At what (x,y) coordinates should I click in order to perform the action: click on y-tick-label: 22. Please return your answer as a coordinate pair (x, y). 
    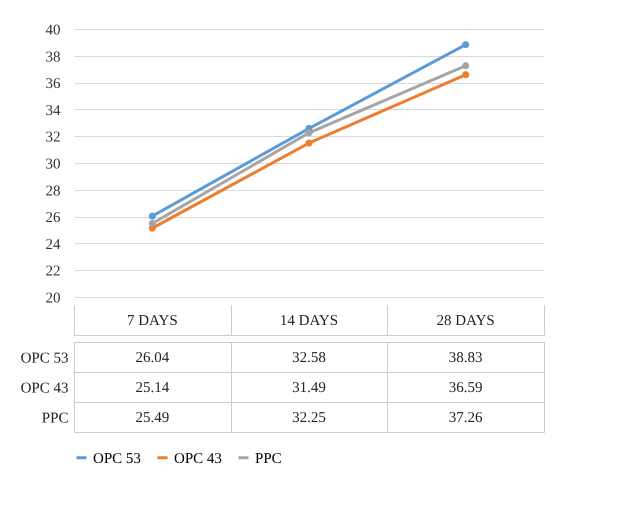
    Looking at the image, I should click on (53, 272).